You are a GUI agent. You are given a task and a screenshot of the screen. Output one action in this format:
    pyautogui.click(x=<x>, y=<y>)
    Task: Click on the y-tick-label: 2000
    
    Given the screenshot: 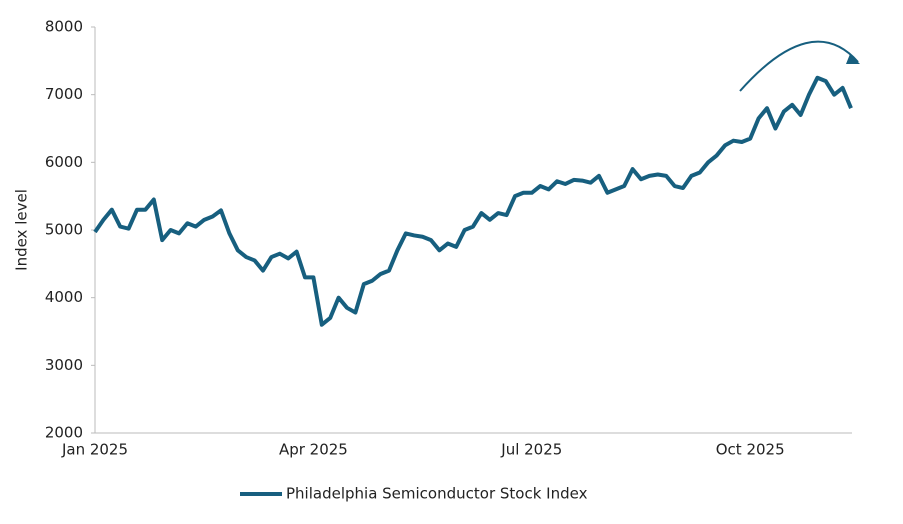 What is the action you would take?
    pyautogui.click(x=64, y=433)
    